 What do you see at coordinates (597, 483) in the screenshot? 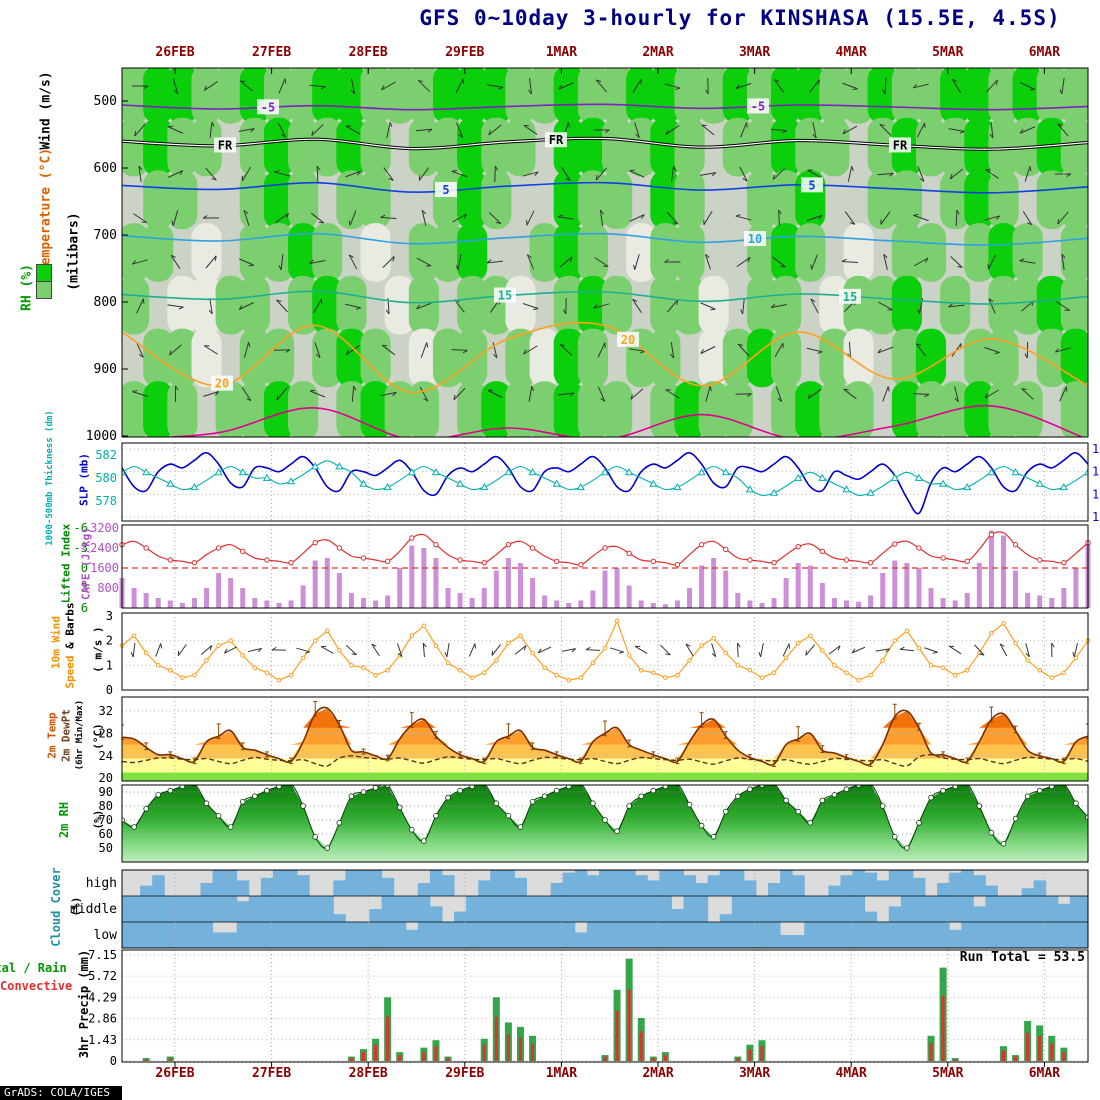
I see `slp-thickness-panel: 1014 1011 1008 1005 582 580 578` at bounding box center [597, 483].